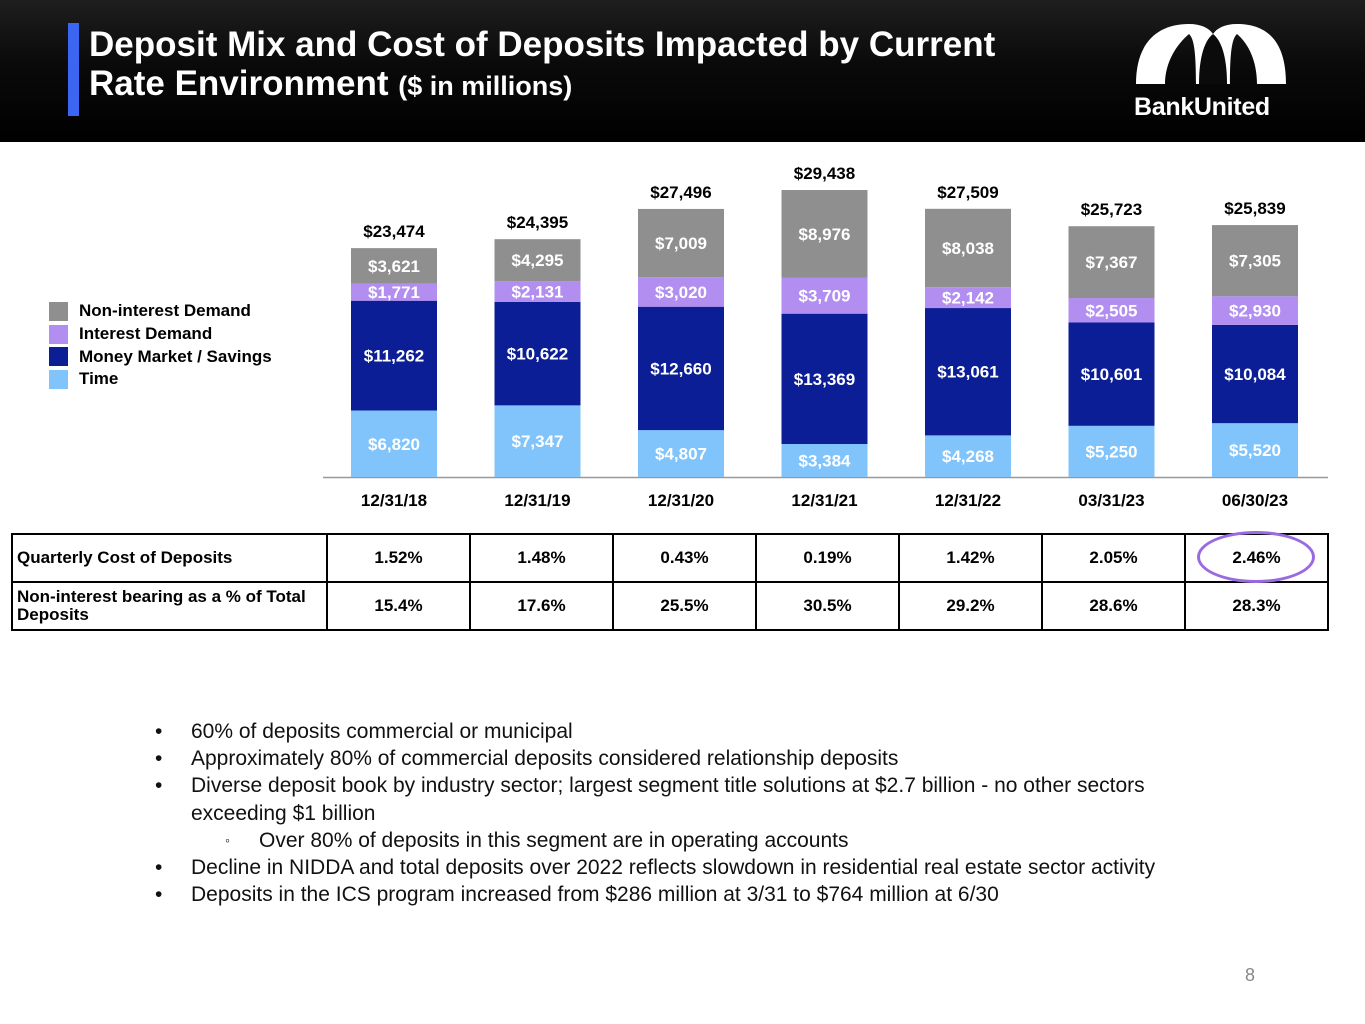 This screenshot has height=1024, width=1365. I want to click on table-cell: 1.42%, so click(970, 558).